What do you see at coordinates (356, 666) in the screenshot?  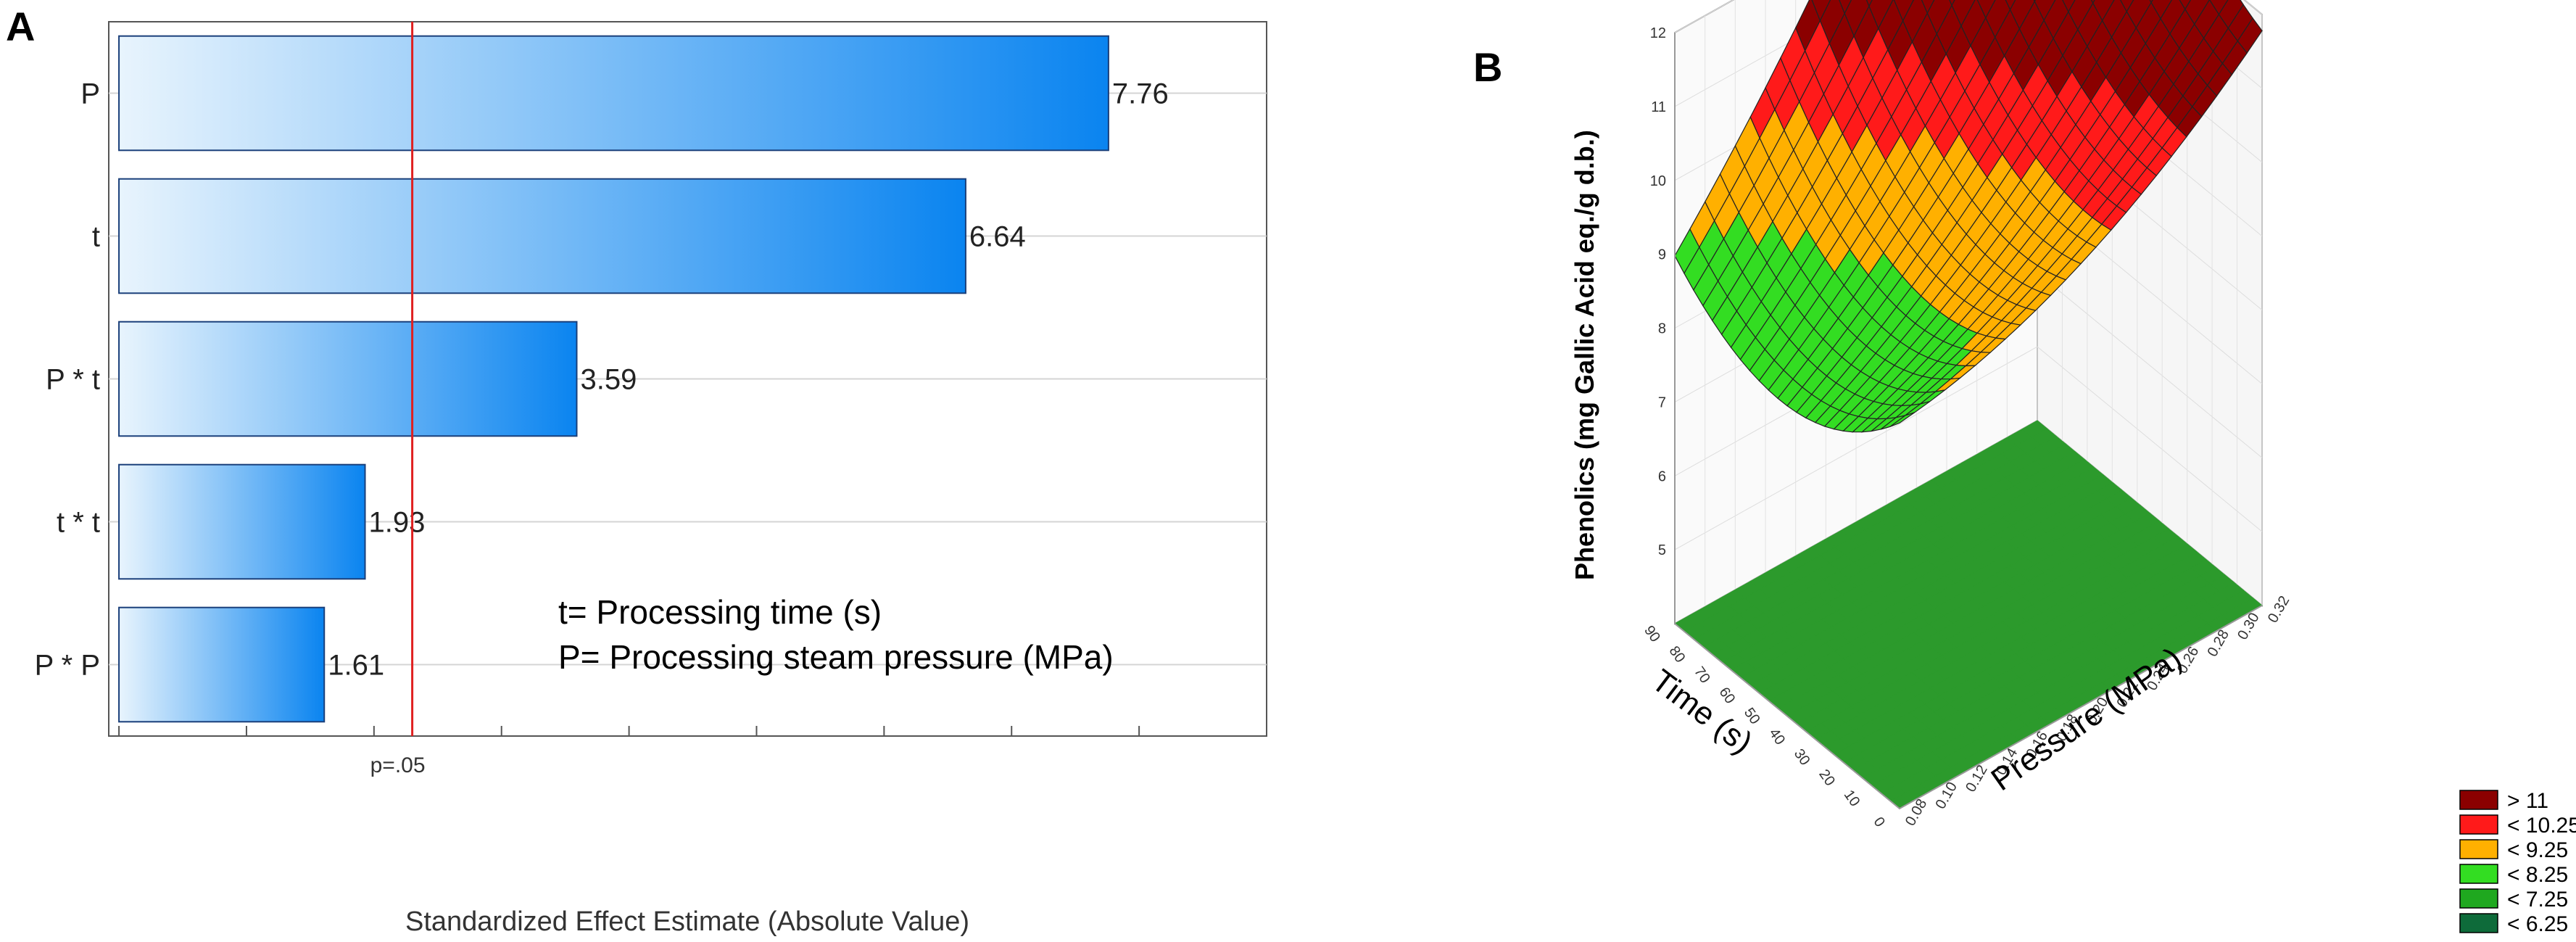 I see `value-label: 1.61` at bounding box center [356, 666].